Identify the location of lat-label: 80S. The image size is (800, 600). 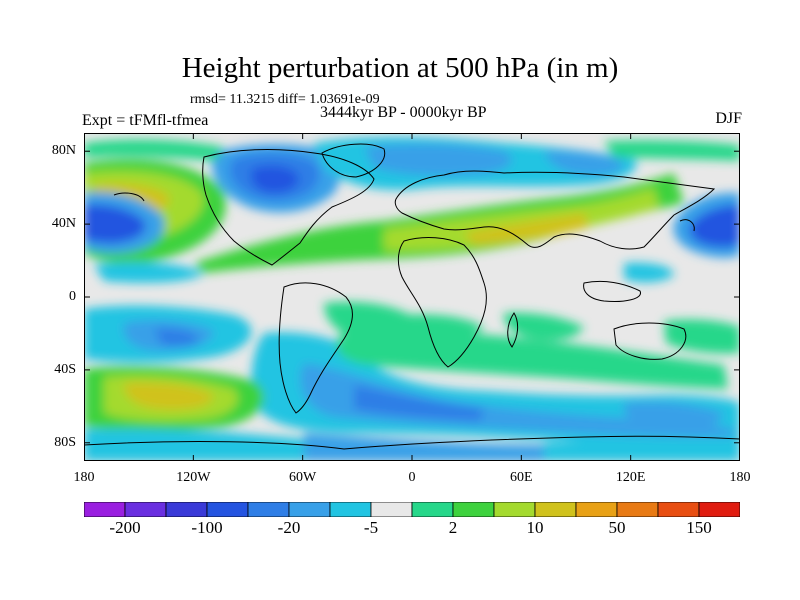
(65, 442).